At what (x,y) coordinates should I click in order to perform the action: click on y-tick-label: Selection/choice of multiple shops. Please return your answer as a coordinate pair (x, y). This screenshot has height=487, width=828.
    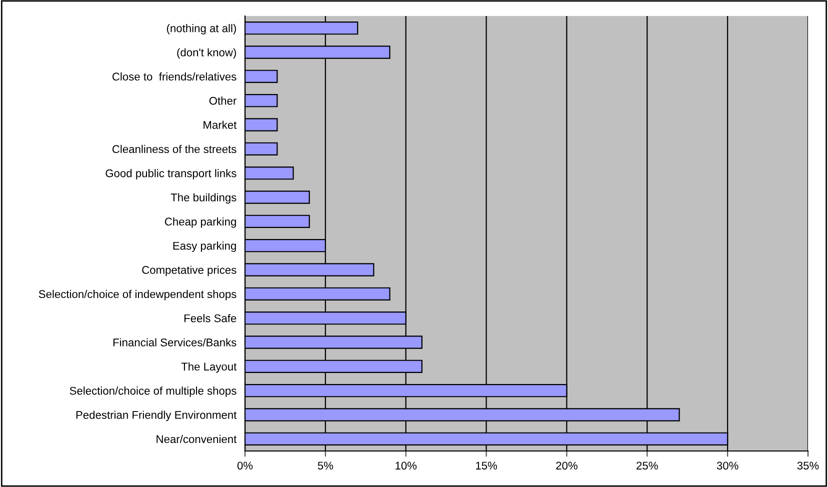
    Looking at the image, I should click on (153, 391).